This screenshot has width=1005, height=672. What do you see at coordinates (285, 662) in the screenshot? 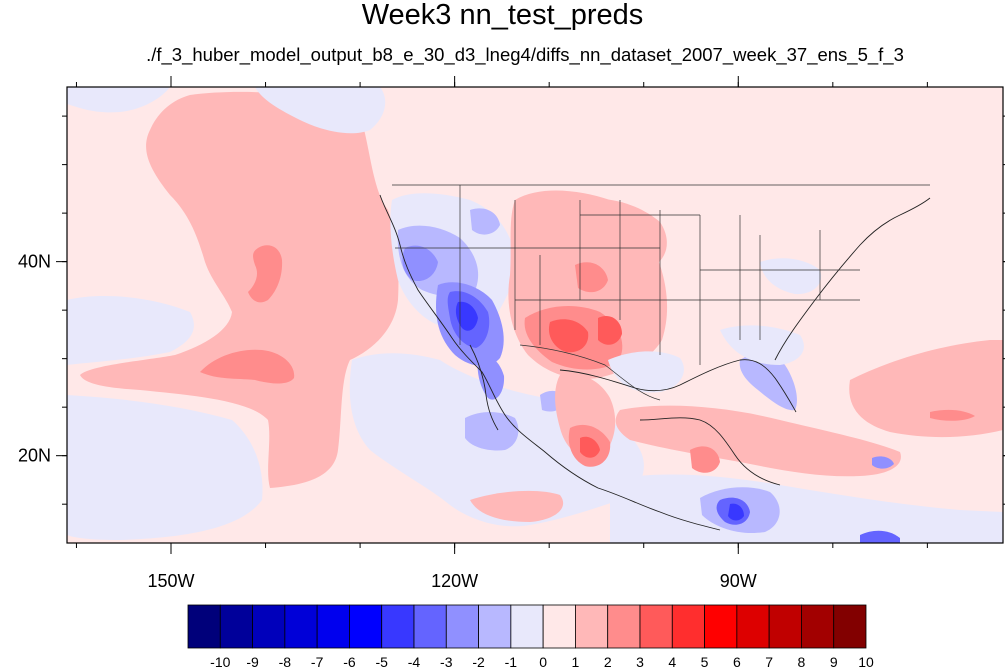
I see `colorbar-level-label: -8` at bounding box center [285, 662].